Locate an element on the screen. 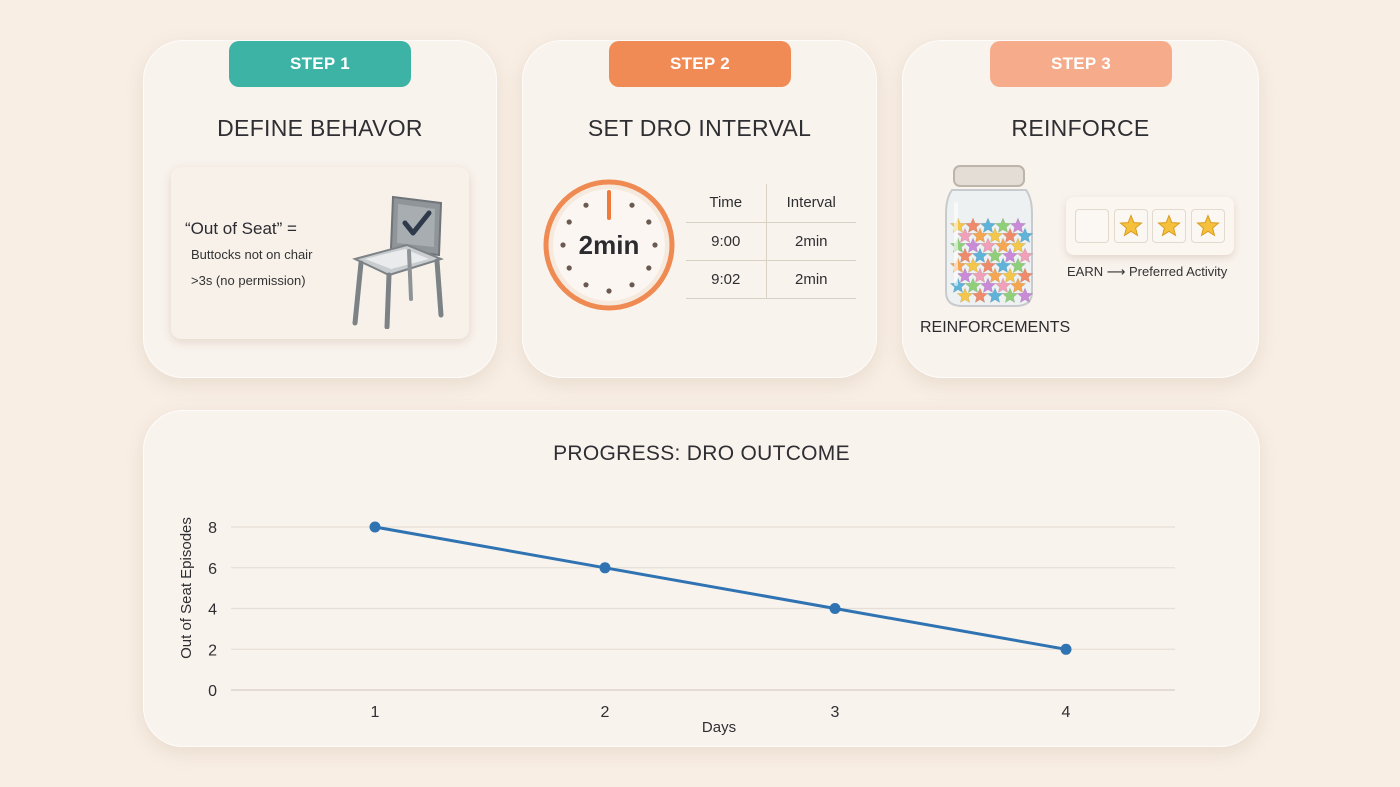 This screenshot has width=1400, height=787. definition-quote: “Out of Seat” = is located at coordinates (241, 228).